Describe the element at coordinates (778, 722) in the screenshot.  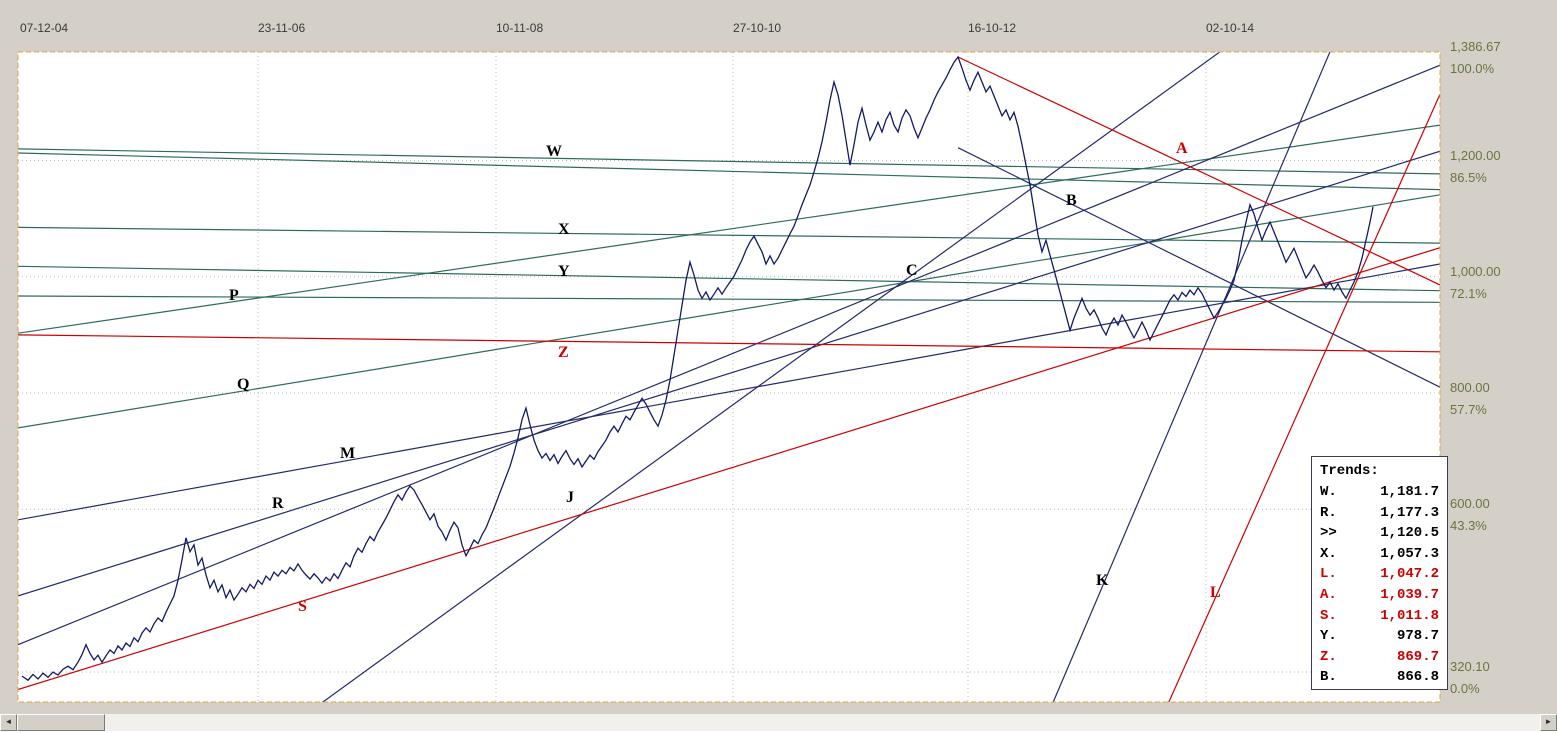
I see `horizontal-scrollbar: ◄ ►` at that location.